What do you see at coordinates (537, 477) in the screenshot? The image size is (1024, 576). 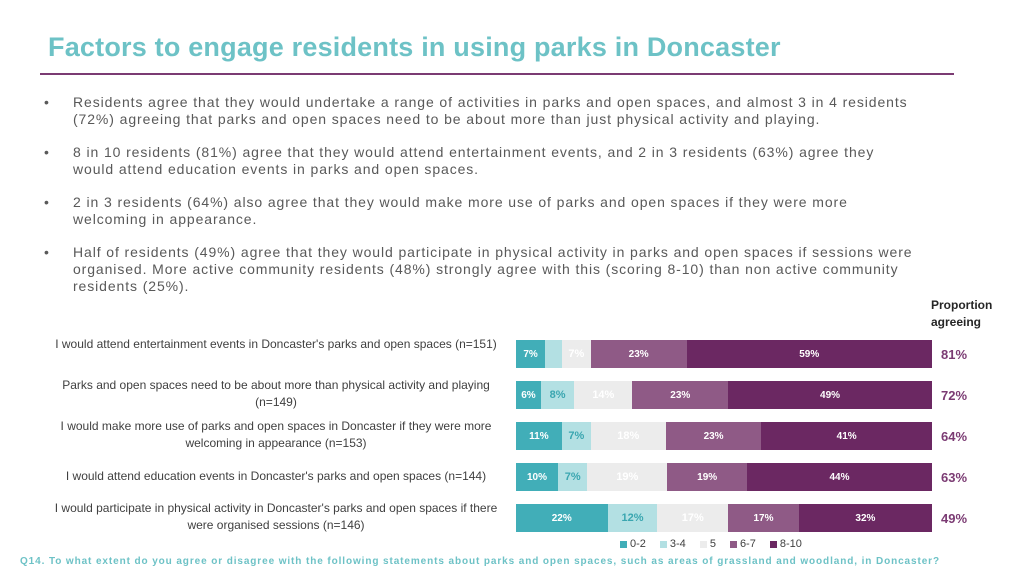 I see `bar-segment-0-2: 10%` at bounding box center [537, 477].